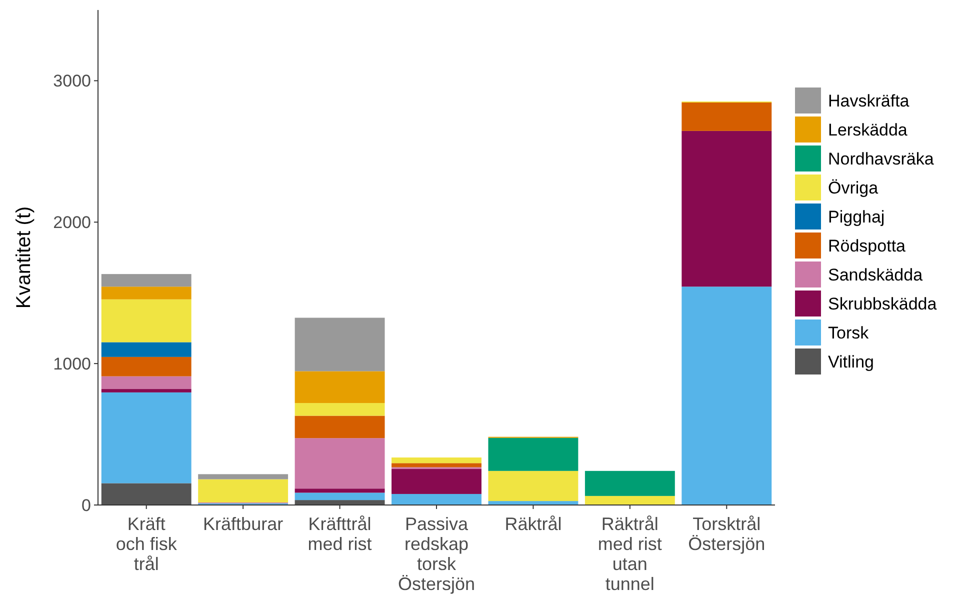  I want to click on x-tick-label: Kräfttrål med rist, so click(340, 534).